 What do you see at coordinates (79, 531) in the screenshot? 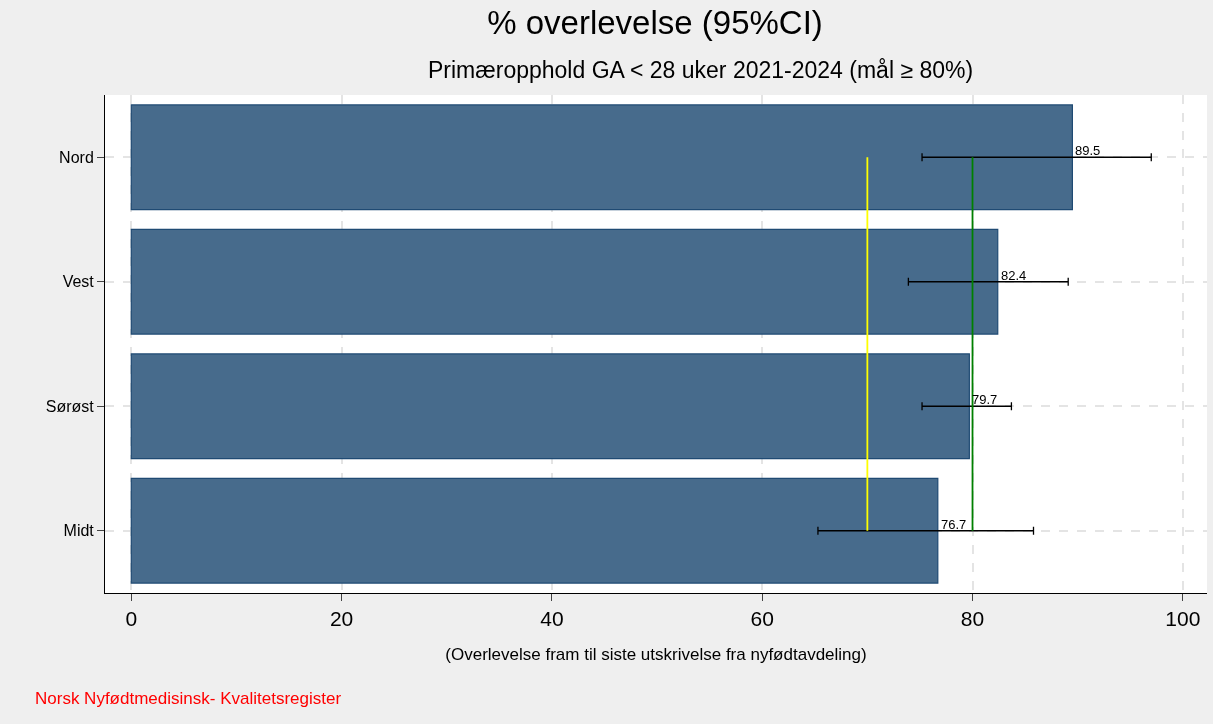
I see `y-tick-label: Midt` at bounding box center [79, 531].